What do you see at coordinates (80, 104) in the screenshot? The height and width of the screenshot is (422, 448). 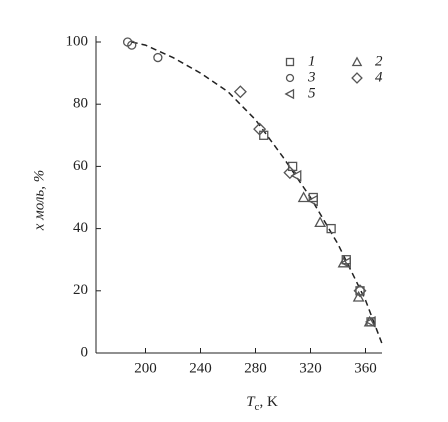 I see `y-tick-label: 80` at bounding box center [80, 104].